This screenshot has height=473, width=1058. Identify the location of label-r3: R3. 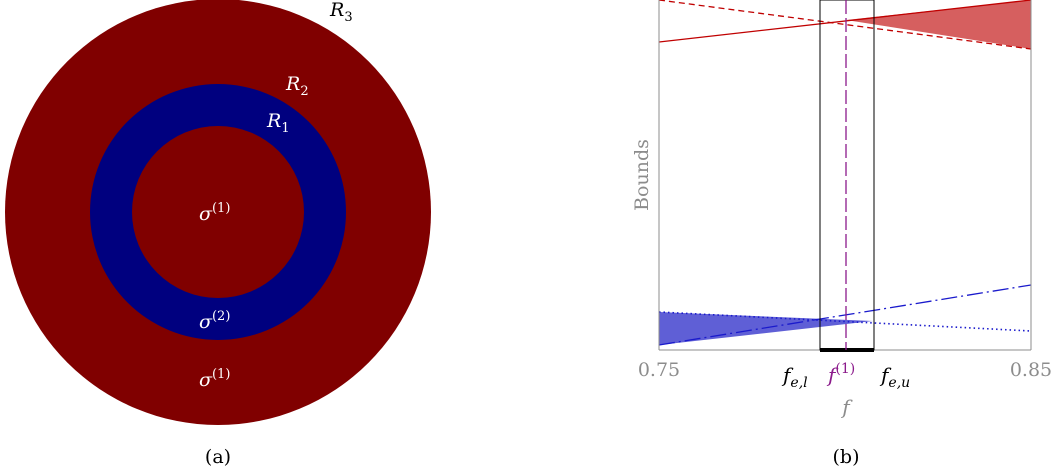
(341, 12).